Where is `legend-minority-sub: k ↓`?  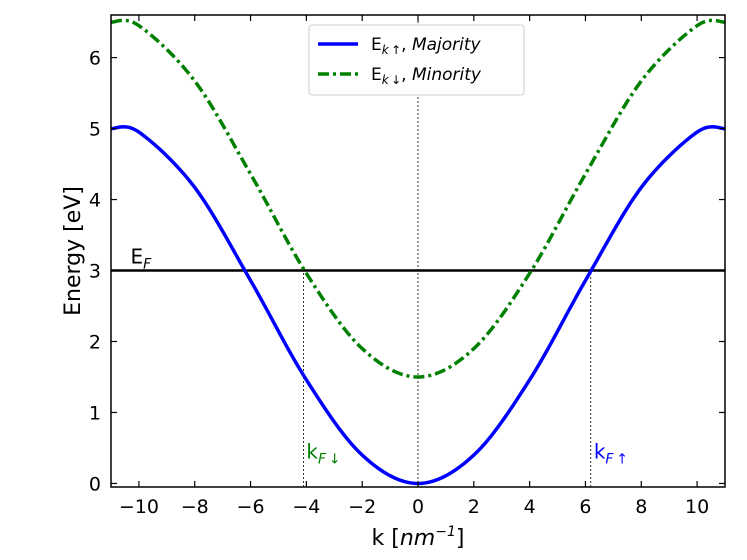 legend-minority-sub: k ↓ is located at coordinates (391, 80).